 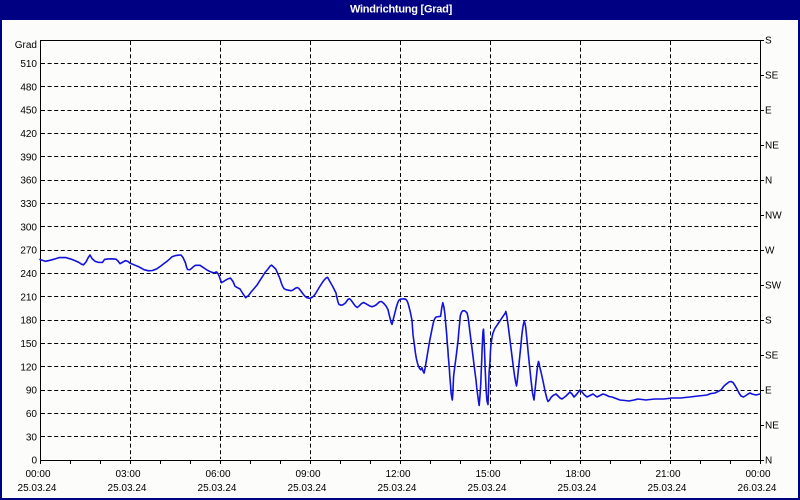 What do you see at coordinates (28, 181) in the screenshot?
I see `svg-text: 360` at bounding box center [28, 181].